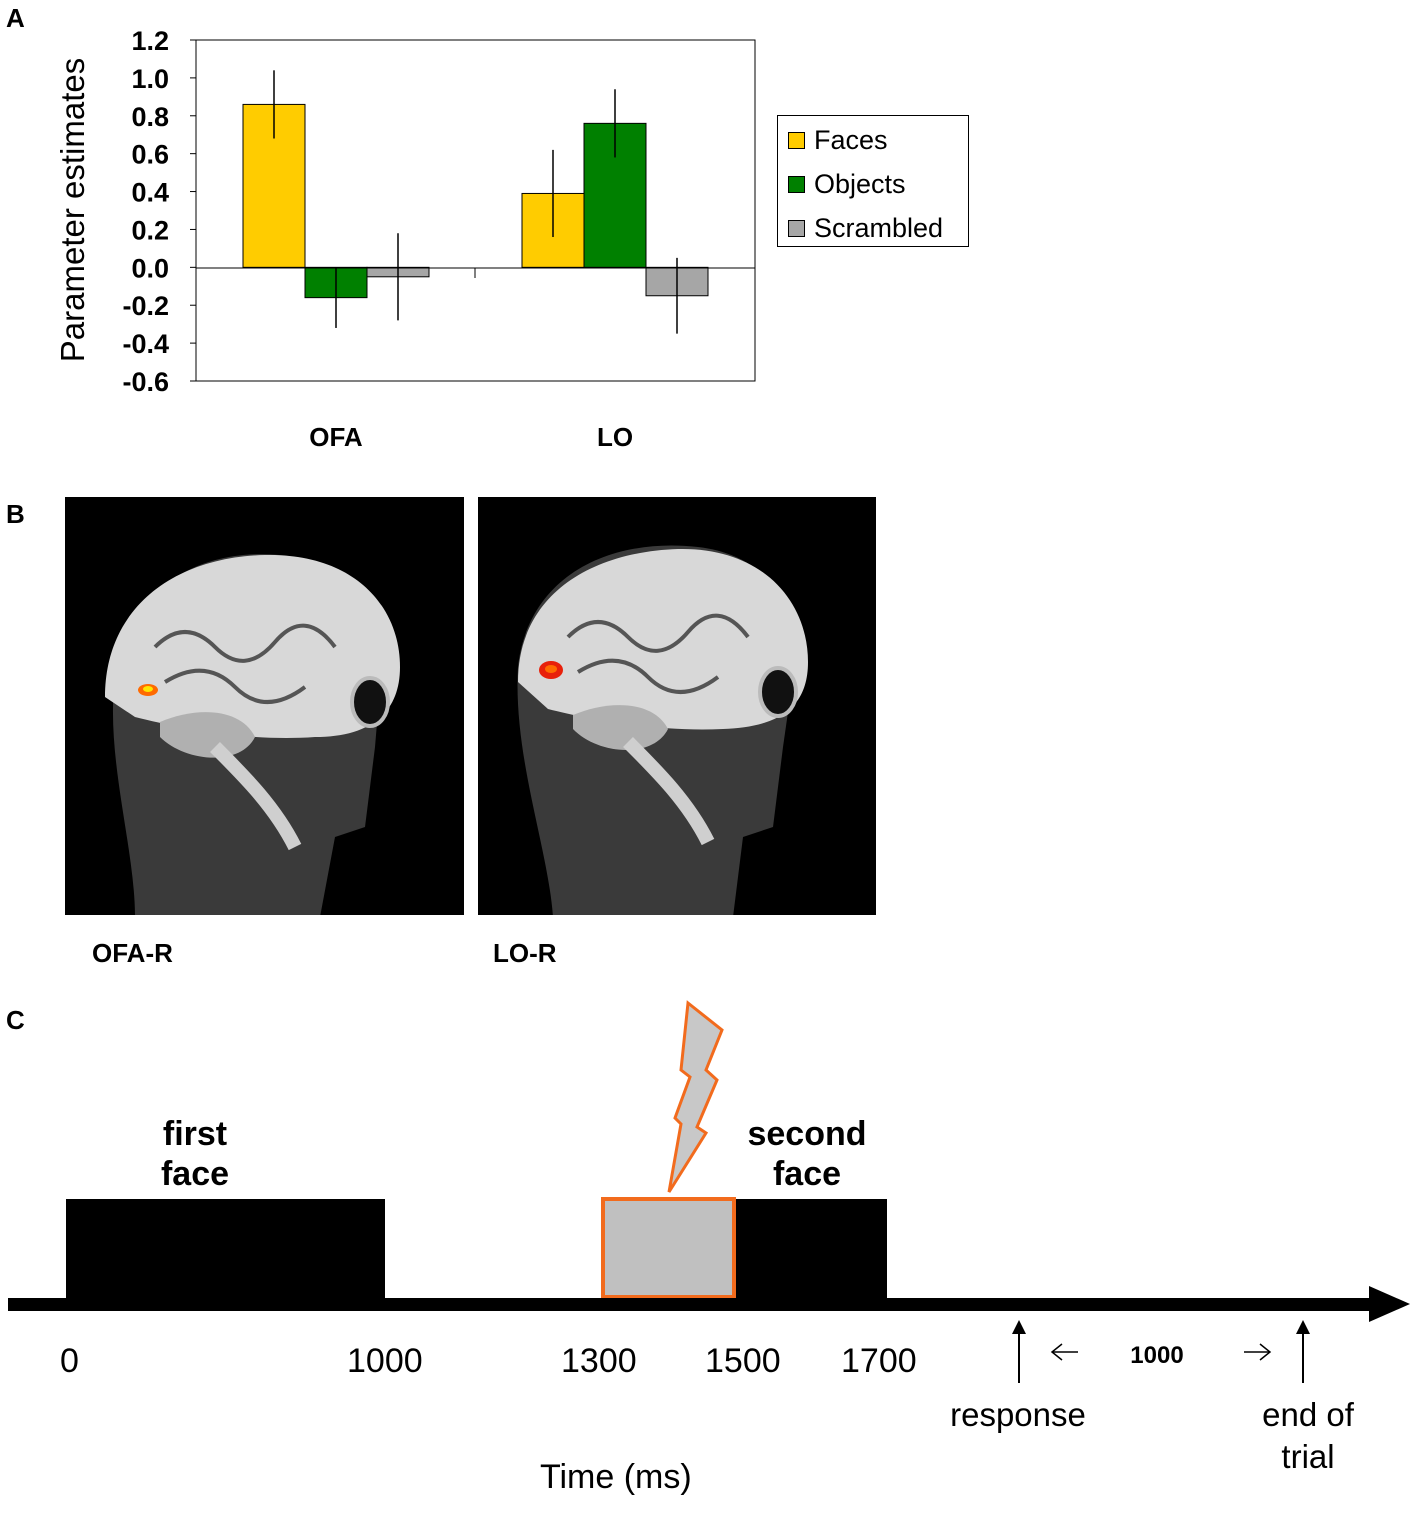  What do you see at coordinates (811, 1249) in the screenshot?
I see `second-face-block` at bounding box center [811, 1249].